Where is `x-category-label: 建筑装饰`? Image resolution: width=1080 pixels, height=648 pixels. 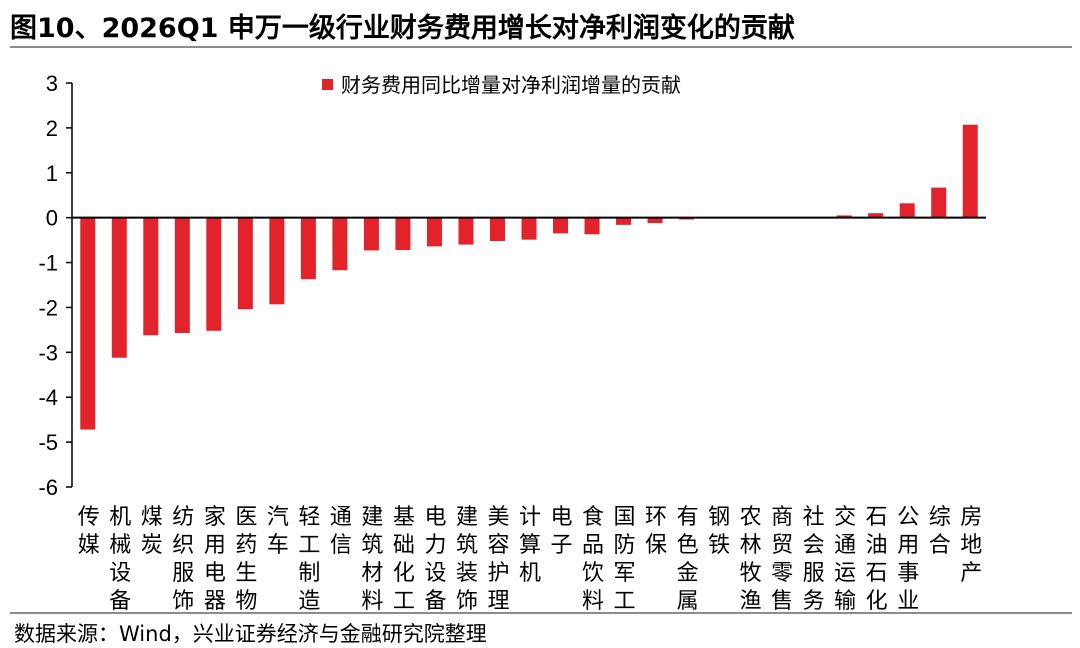 x-category-label: 建筑装饰 is located at coordinates (467, 557).